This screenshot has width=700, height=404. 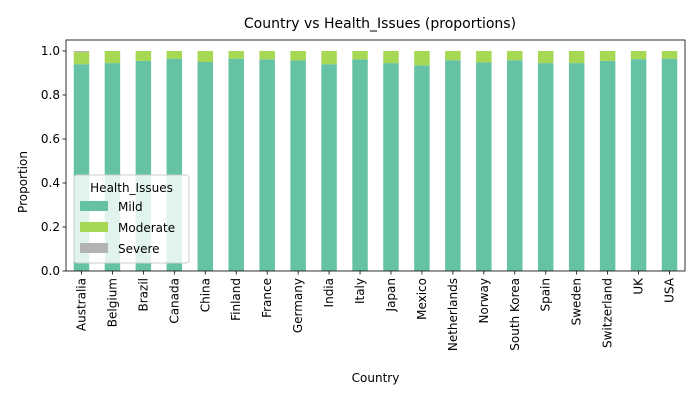 What do you see at coordinates (205, 295) in the screenshot?
I see `x-tick-label: China` at bounding box center [205, 295].